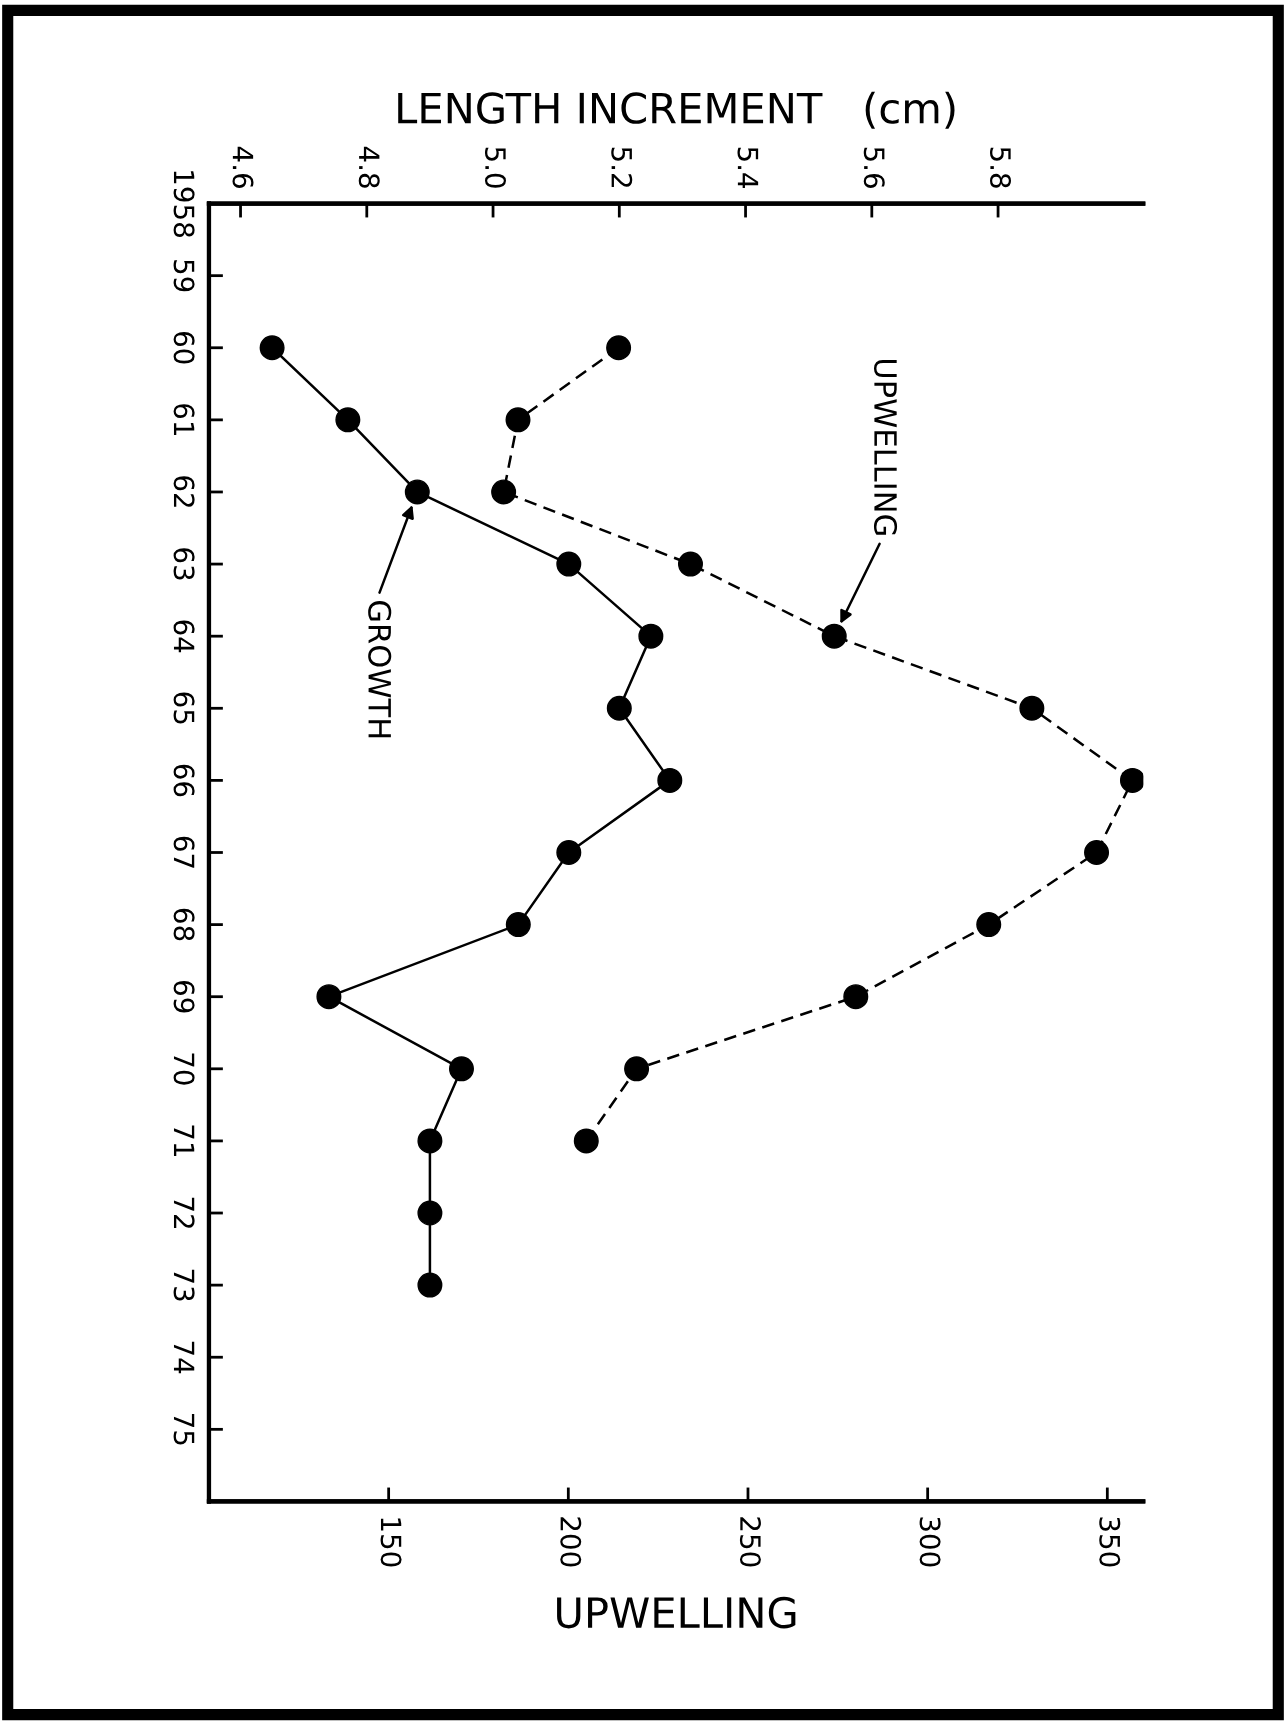 The height and width of the screenshot is (1725, 1286). I want to click on x2-tick-label: 5.2, so click(622, 167).